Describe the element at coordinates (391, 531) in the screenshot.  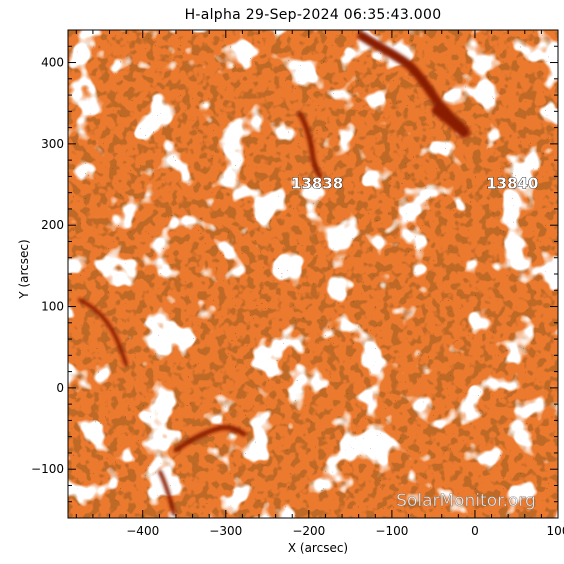
I see `x-tick-label: −100` at that location.